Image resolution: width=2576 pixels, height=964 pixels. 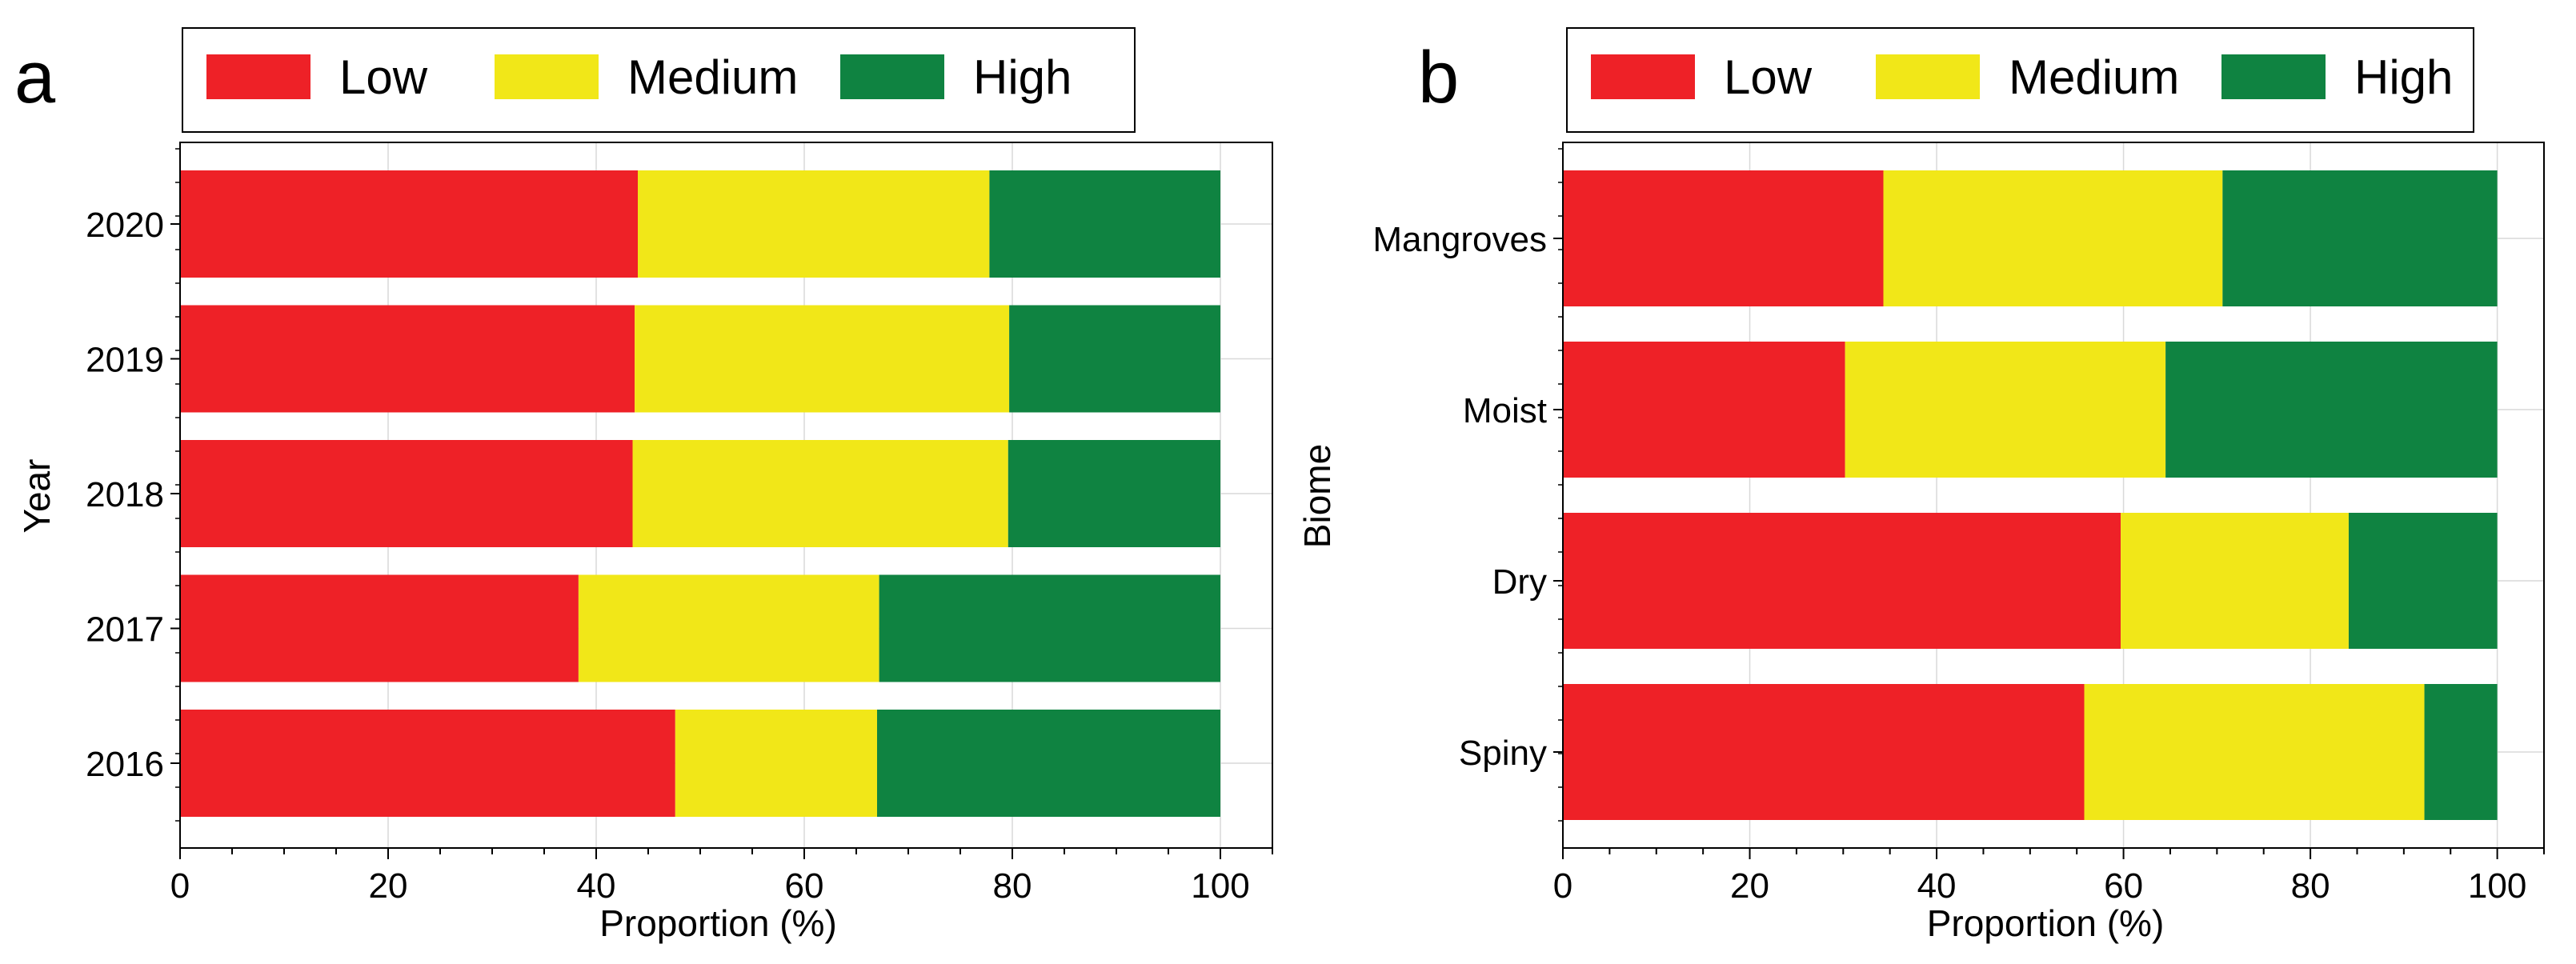 I want to click on bar-moist-high, so click(x=2331, y=410).